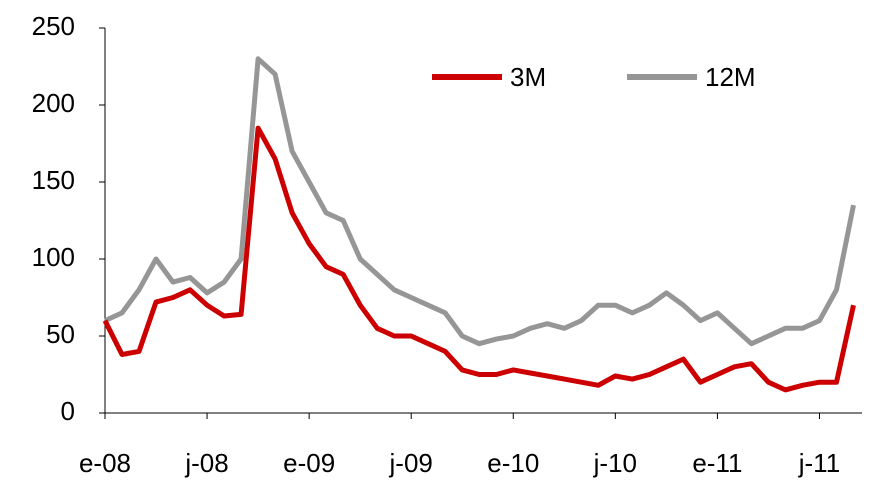 The width and height of the screenshot is (874, 484). I want to click on x-tick-label: e-09, so click(309, 463).